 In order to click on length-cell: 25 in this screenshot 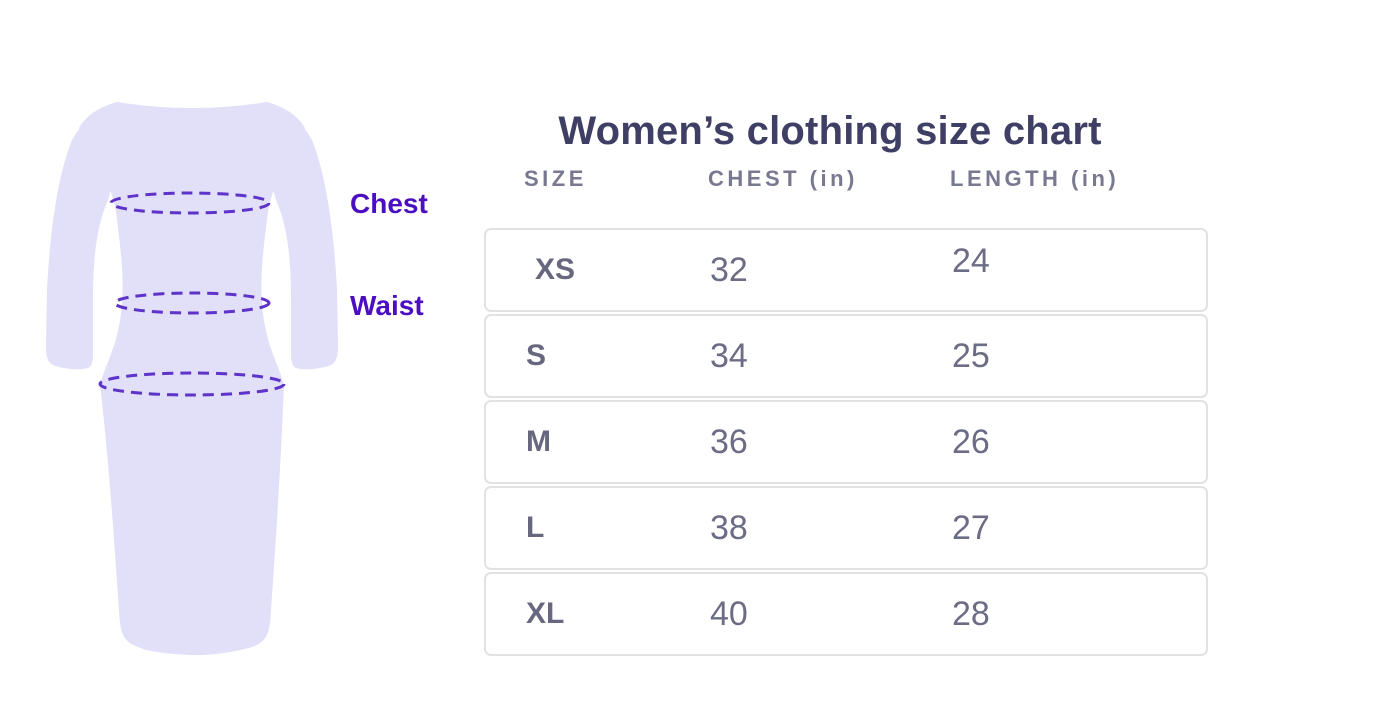, I will do `click(971, 355)`.